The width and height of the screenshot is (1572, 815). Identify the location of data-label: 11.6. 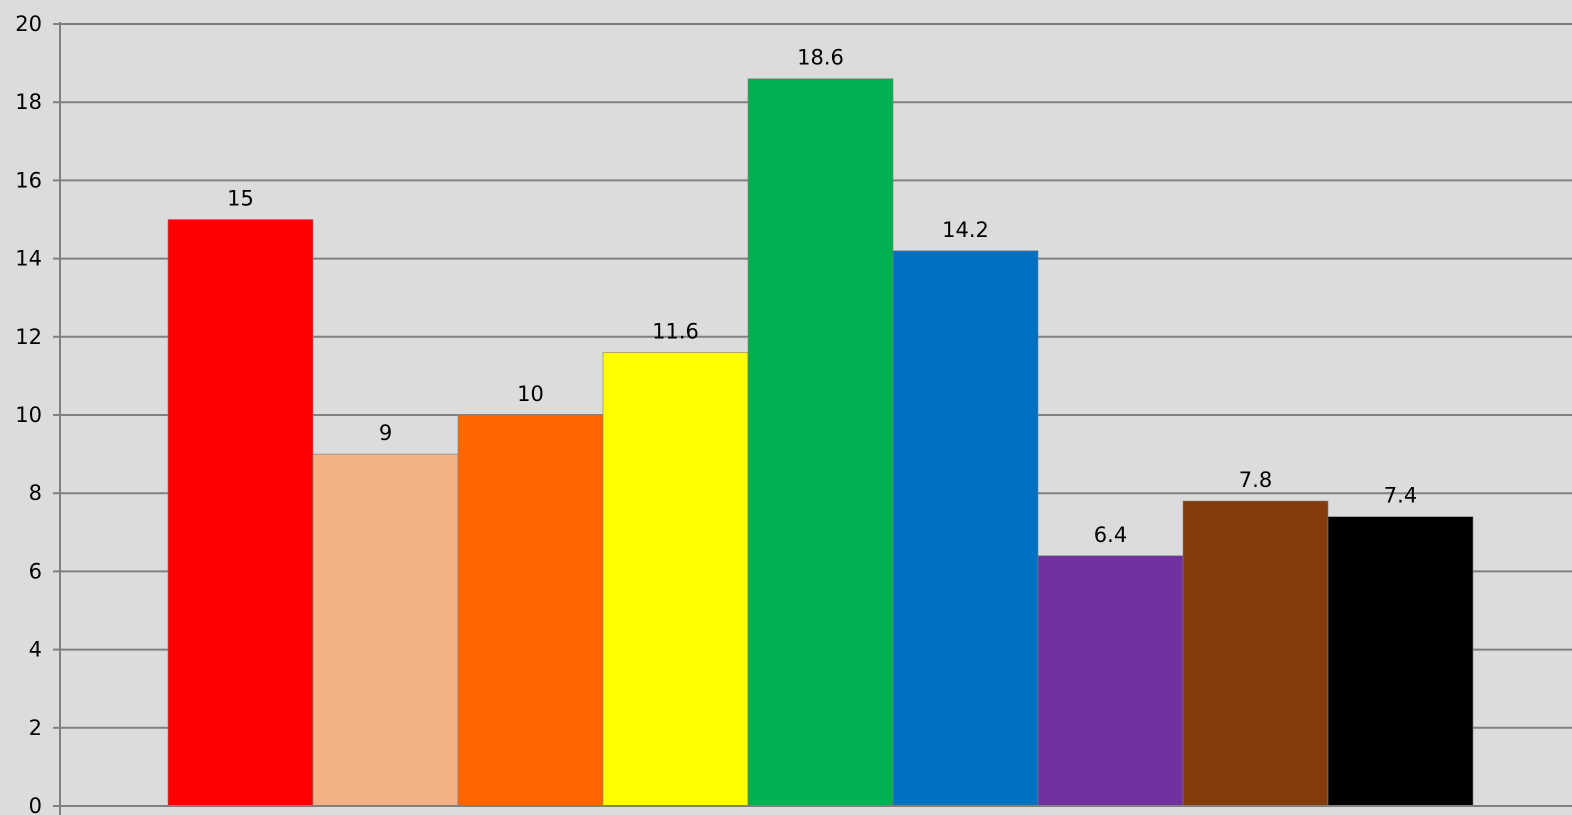
(675, 331).